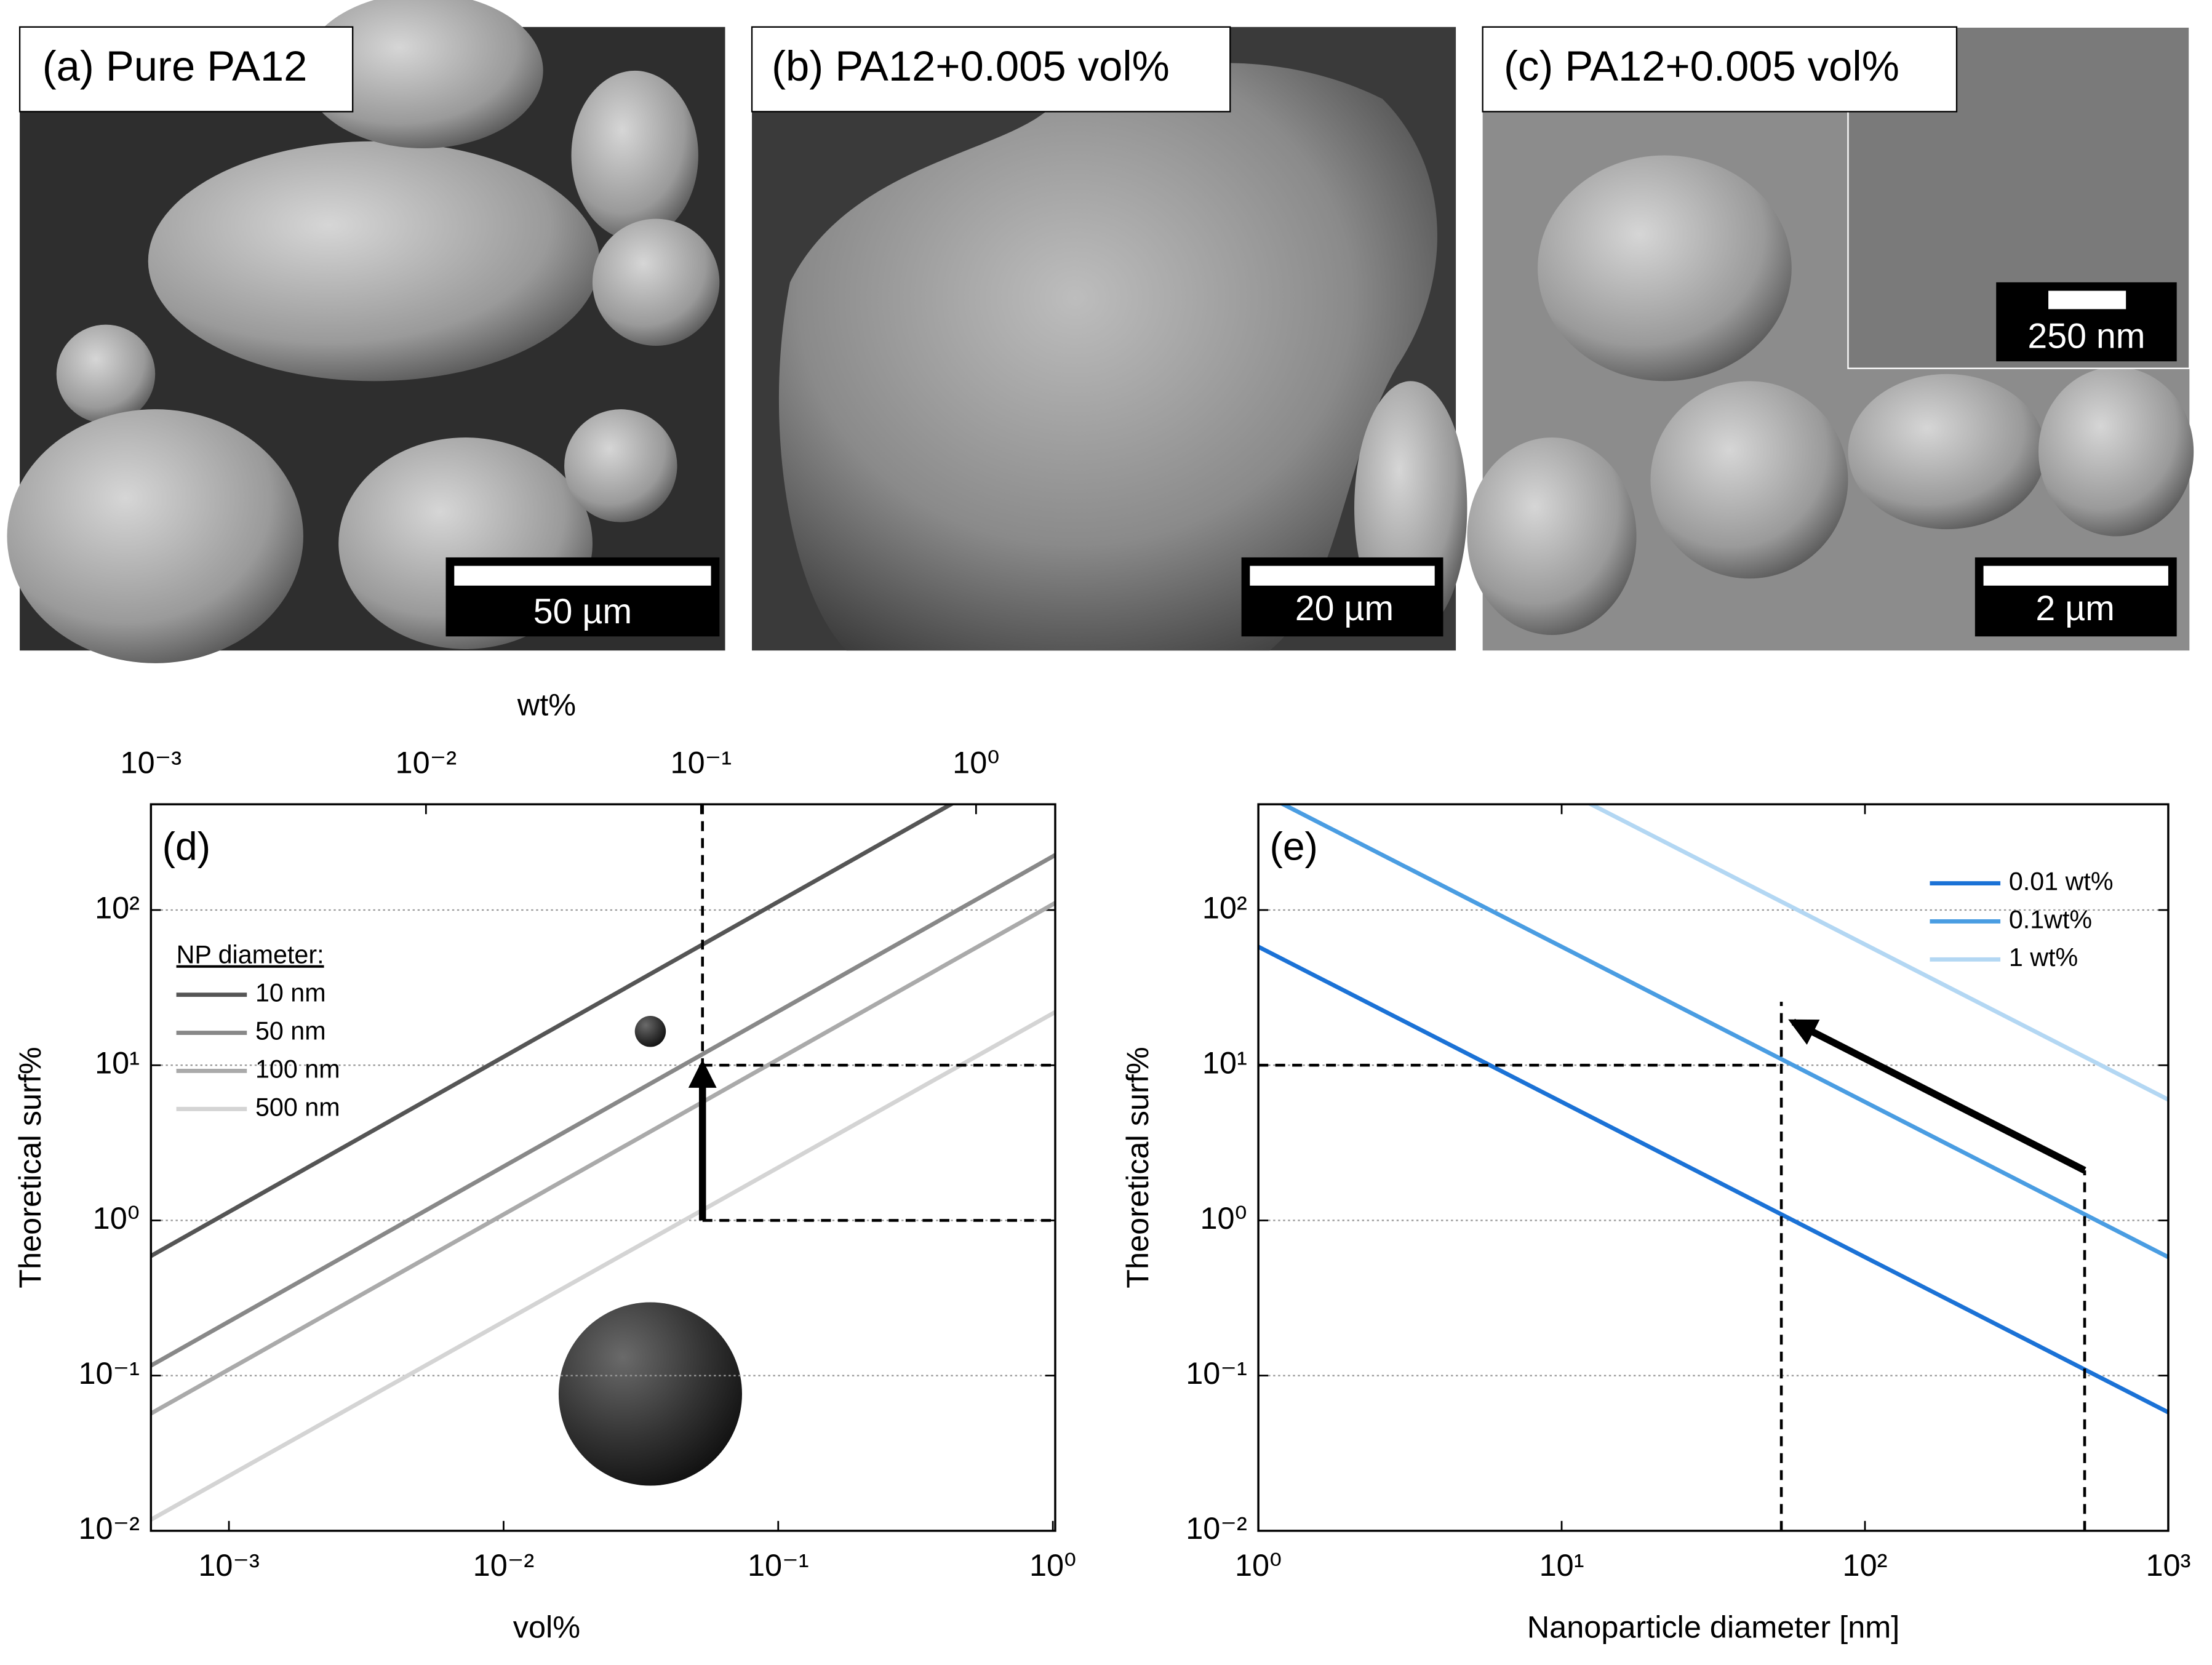 The image size is (2212, 1665). What do you see at coordinates (290, 993) in the screenshot?
I see `legend-label: 10 nm` at bounding box center [290, 993].